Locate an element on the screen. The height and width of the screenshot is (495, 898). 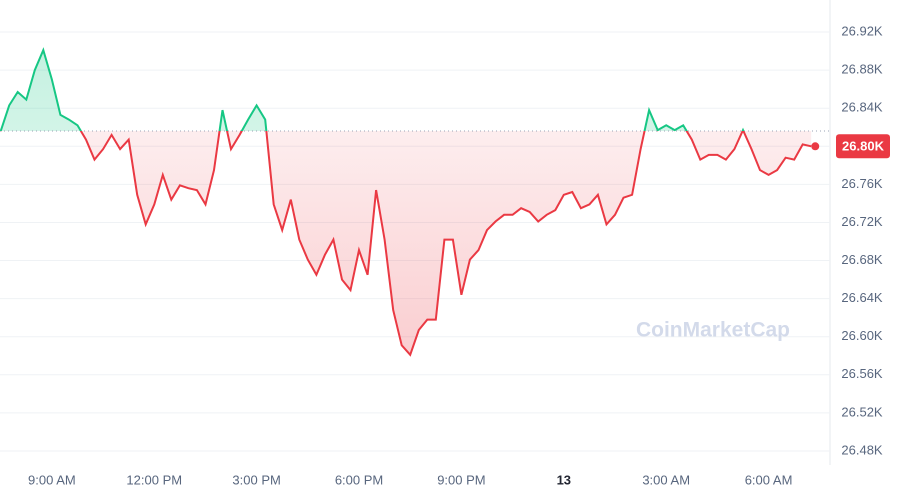
y-tick-label: 26.52K is located at coordinates (862, 411).